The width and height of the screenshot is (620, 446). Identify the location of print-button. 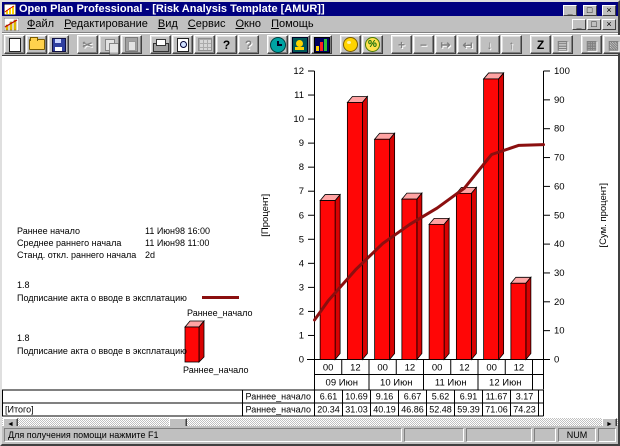
(160, 44).